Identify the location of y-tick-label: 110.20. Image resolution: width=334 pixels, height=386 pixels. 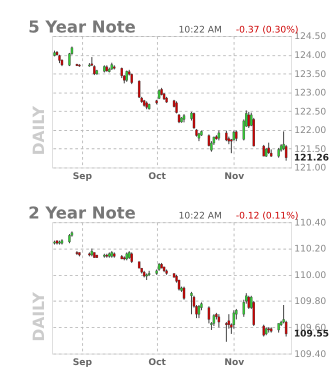
(310, 249).